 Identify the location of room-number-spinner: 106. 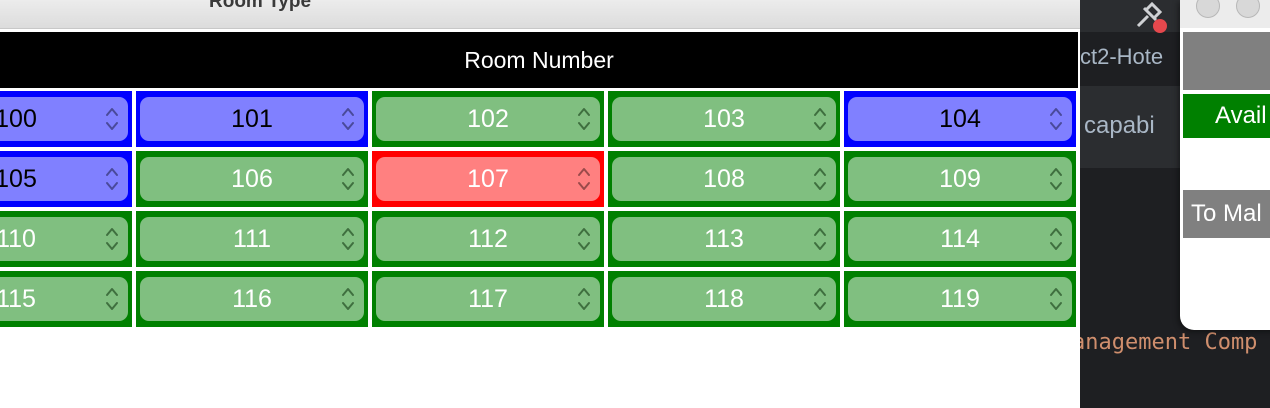
(252, 179).